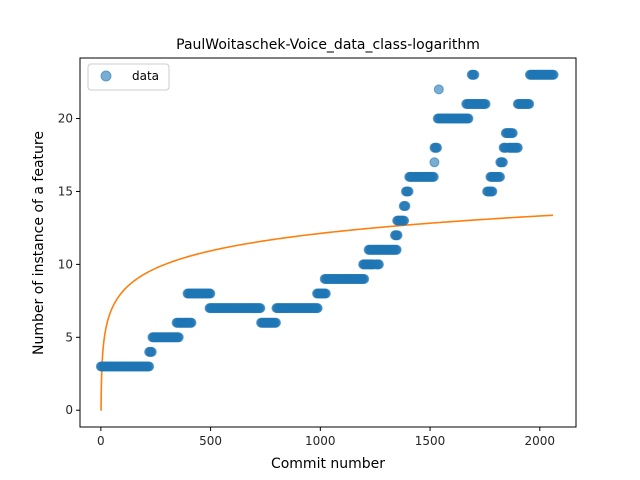  I want to click on legend: data, so click(128, 77).